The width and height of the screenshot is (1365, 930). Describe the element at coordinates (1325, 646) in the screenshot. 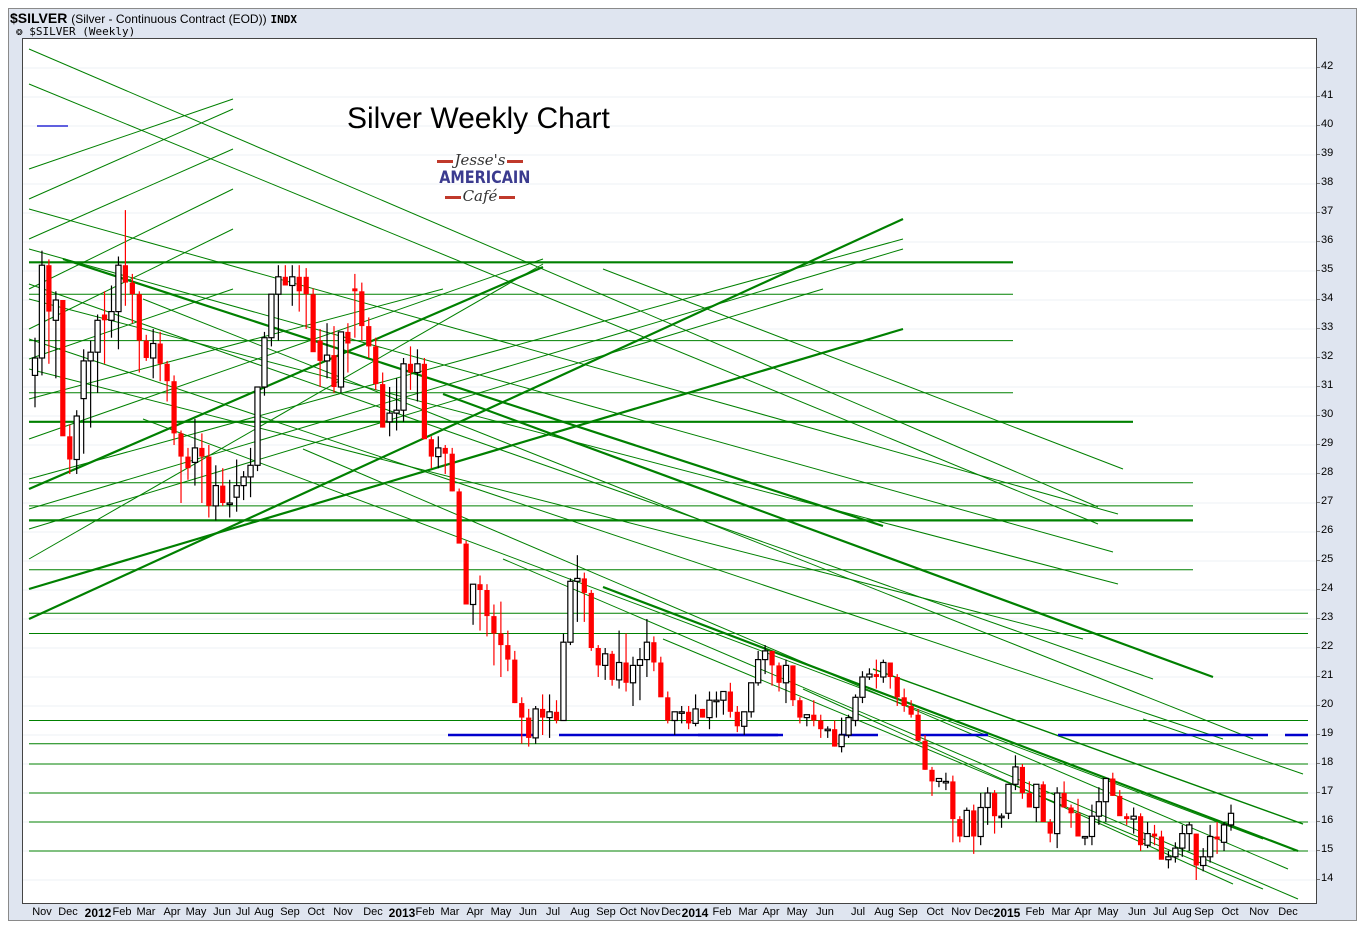

I see `price-tick-label: 22` at that location.